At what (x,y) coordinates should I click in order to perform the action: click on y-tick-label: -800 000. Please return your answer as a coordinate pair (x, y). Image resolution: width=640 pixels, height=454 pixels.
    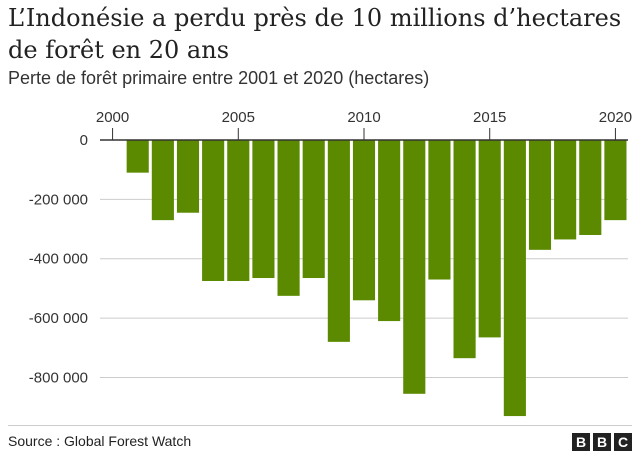
    Looking at the image, I should click on (58, 377).